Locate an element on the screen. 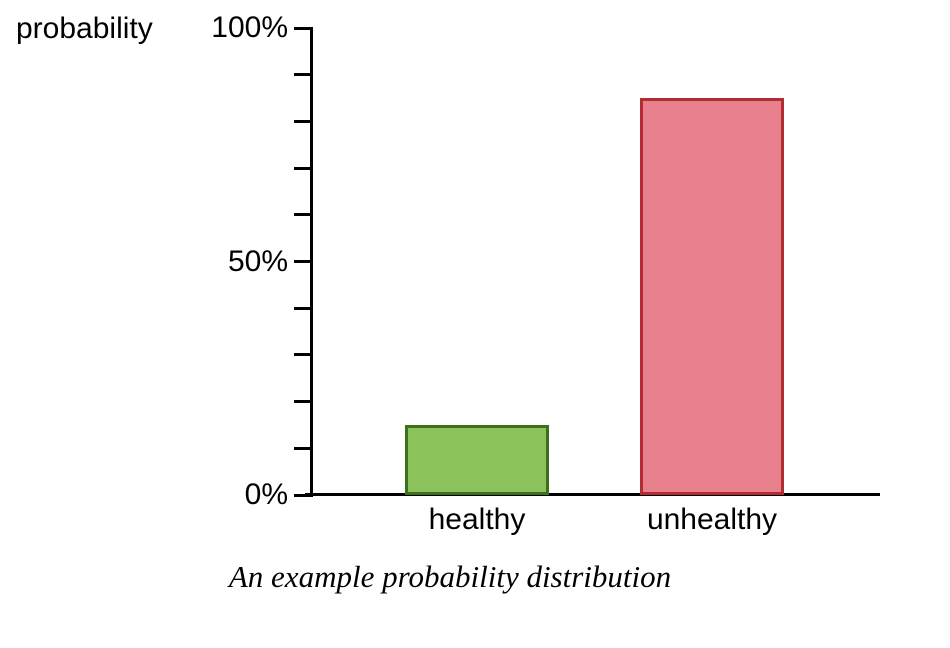 This screenshot has height=648, width=950. figure-caption: An example probability distribution is located at coordinates (450, 576).